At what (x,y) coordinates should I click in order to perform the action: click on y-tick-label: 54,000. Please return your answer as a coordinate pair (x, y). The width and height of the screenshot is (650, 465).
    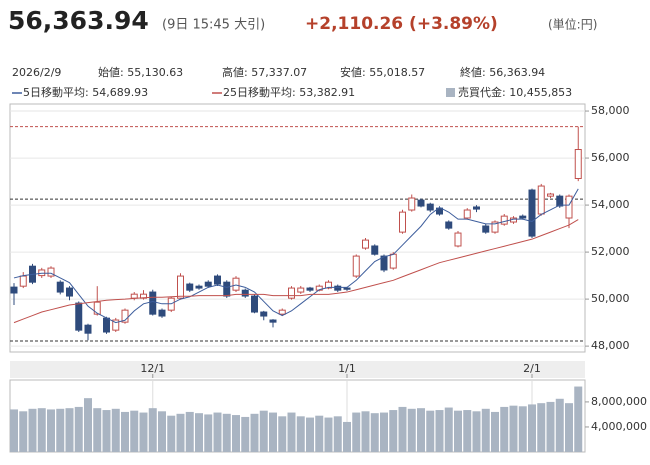
    Looking at the image, I should click on (610, 204).